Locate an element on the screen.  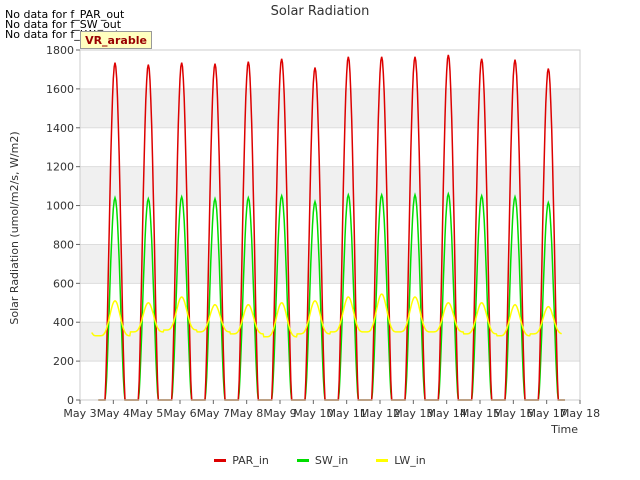
legend-item-sw: SW_in is located at coordinates (322, 460).